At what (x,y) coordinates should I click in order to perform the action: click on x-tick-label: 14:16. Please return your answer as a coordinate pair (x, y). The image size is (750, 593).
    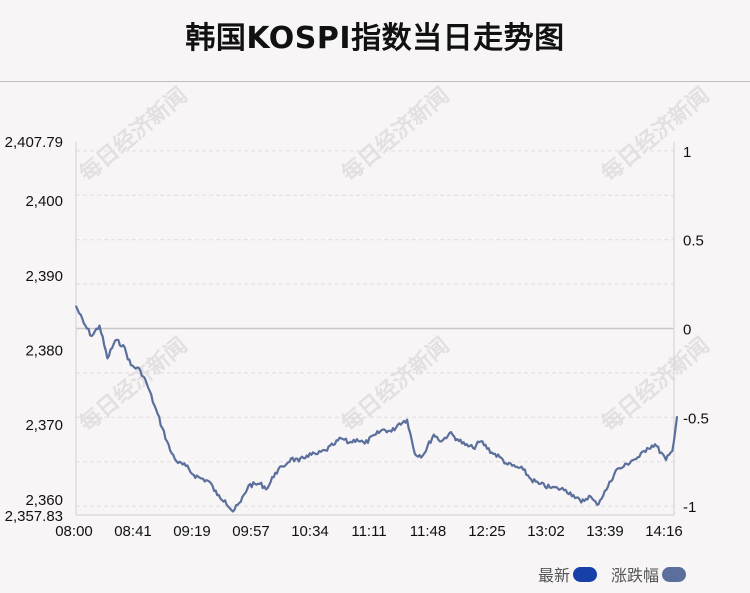
    Looking at the image, I should click on (664, 531).